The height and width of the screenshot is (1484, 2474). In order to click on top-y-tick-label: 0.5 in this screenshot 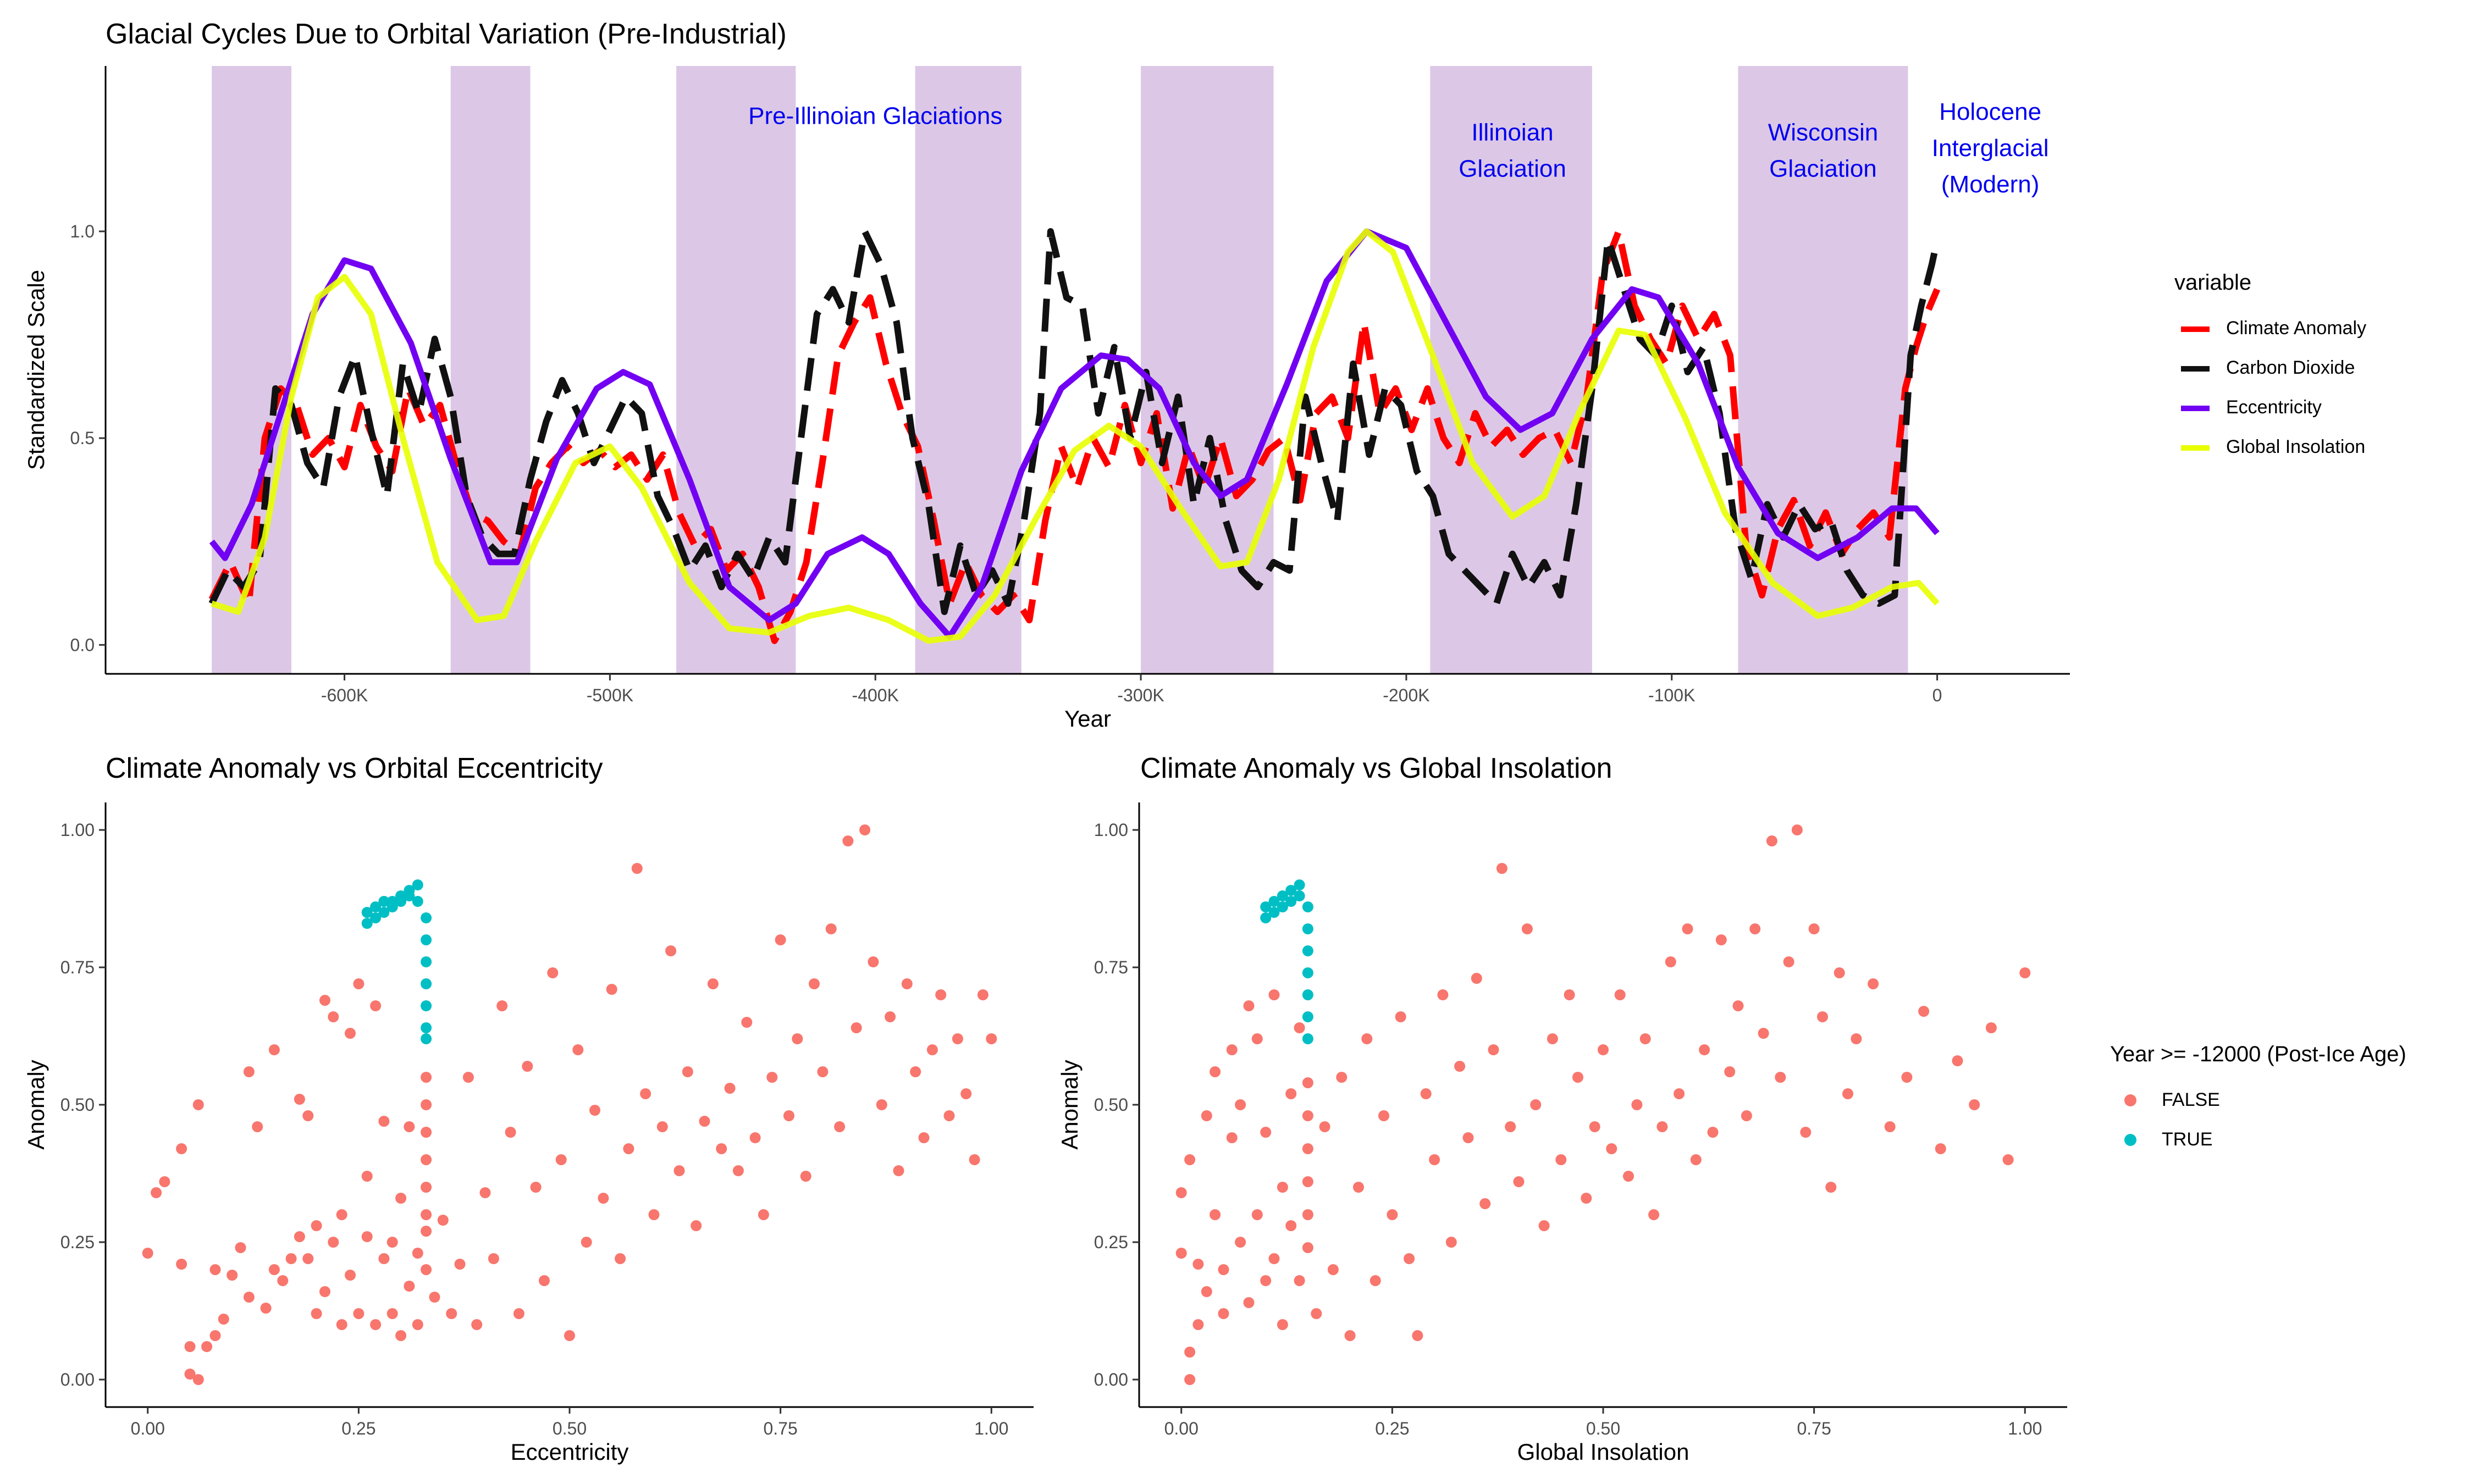, I will do `click(83, 438)`.